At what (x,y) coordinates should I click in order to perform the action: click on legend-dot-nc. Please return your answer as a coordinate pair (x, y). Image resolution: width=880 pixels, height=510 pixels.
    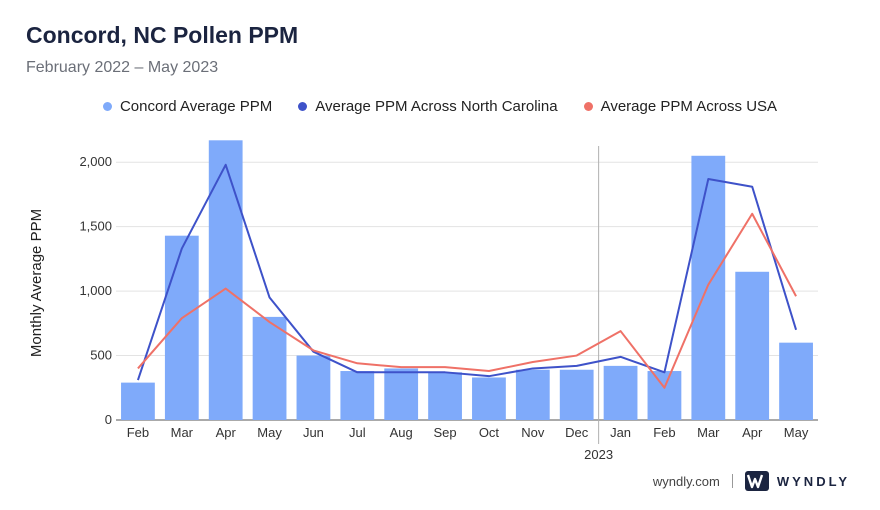
    Looking at the image, I should click on (303, 106).